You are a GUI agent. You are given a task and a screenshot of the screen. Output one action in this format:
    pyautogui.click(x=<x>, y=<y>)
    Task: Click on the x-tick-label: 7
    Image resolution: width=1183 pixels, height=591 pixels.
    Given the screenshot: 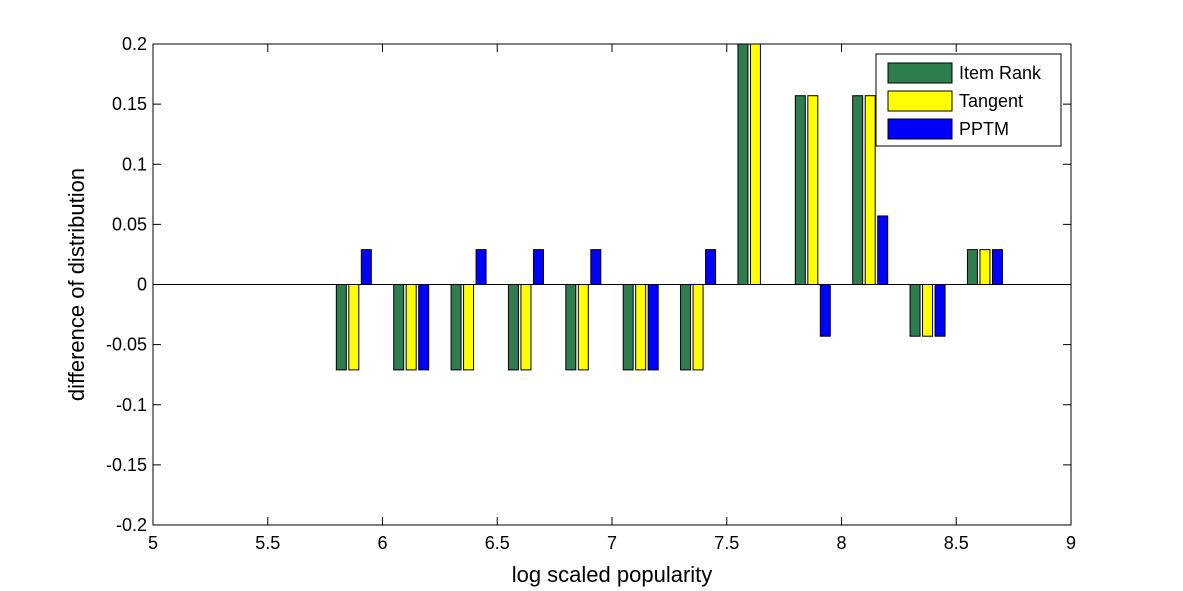 What is the action you would take?
    pyautogui.click(x=612, y=543)
    